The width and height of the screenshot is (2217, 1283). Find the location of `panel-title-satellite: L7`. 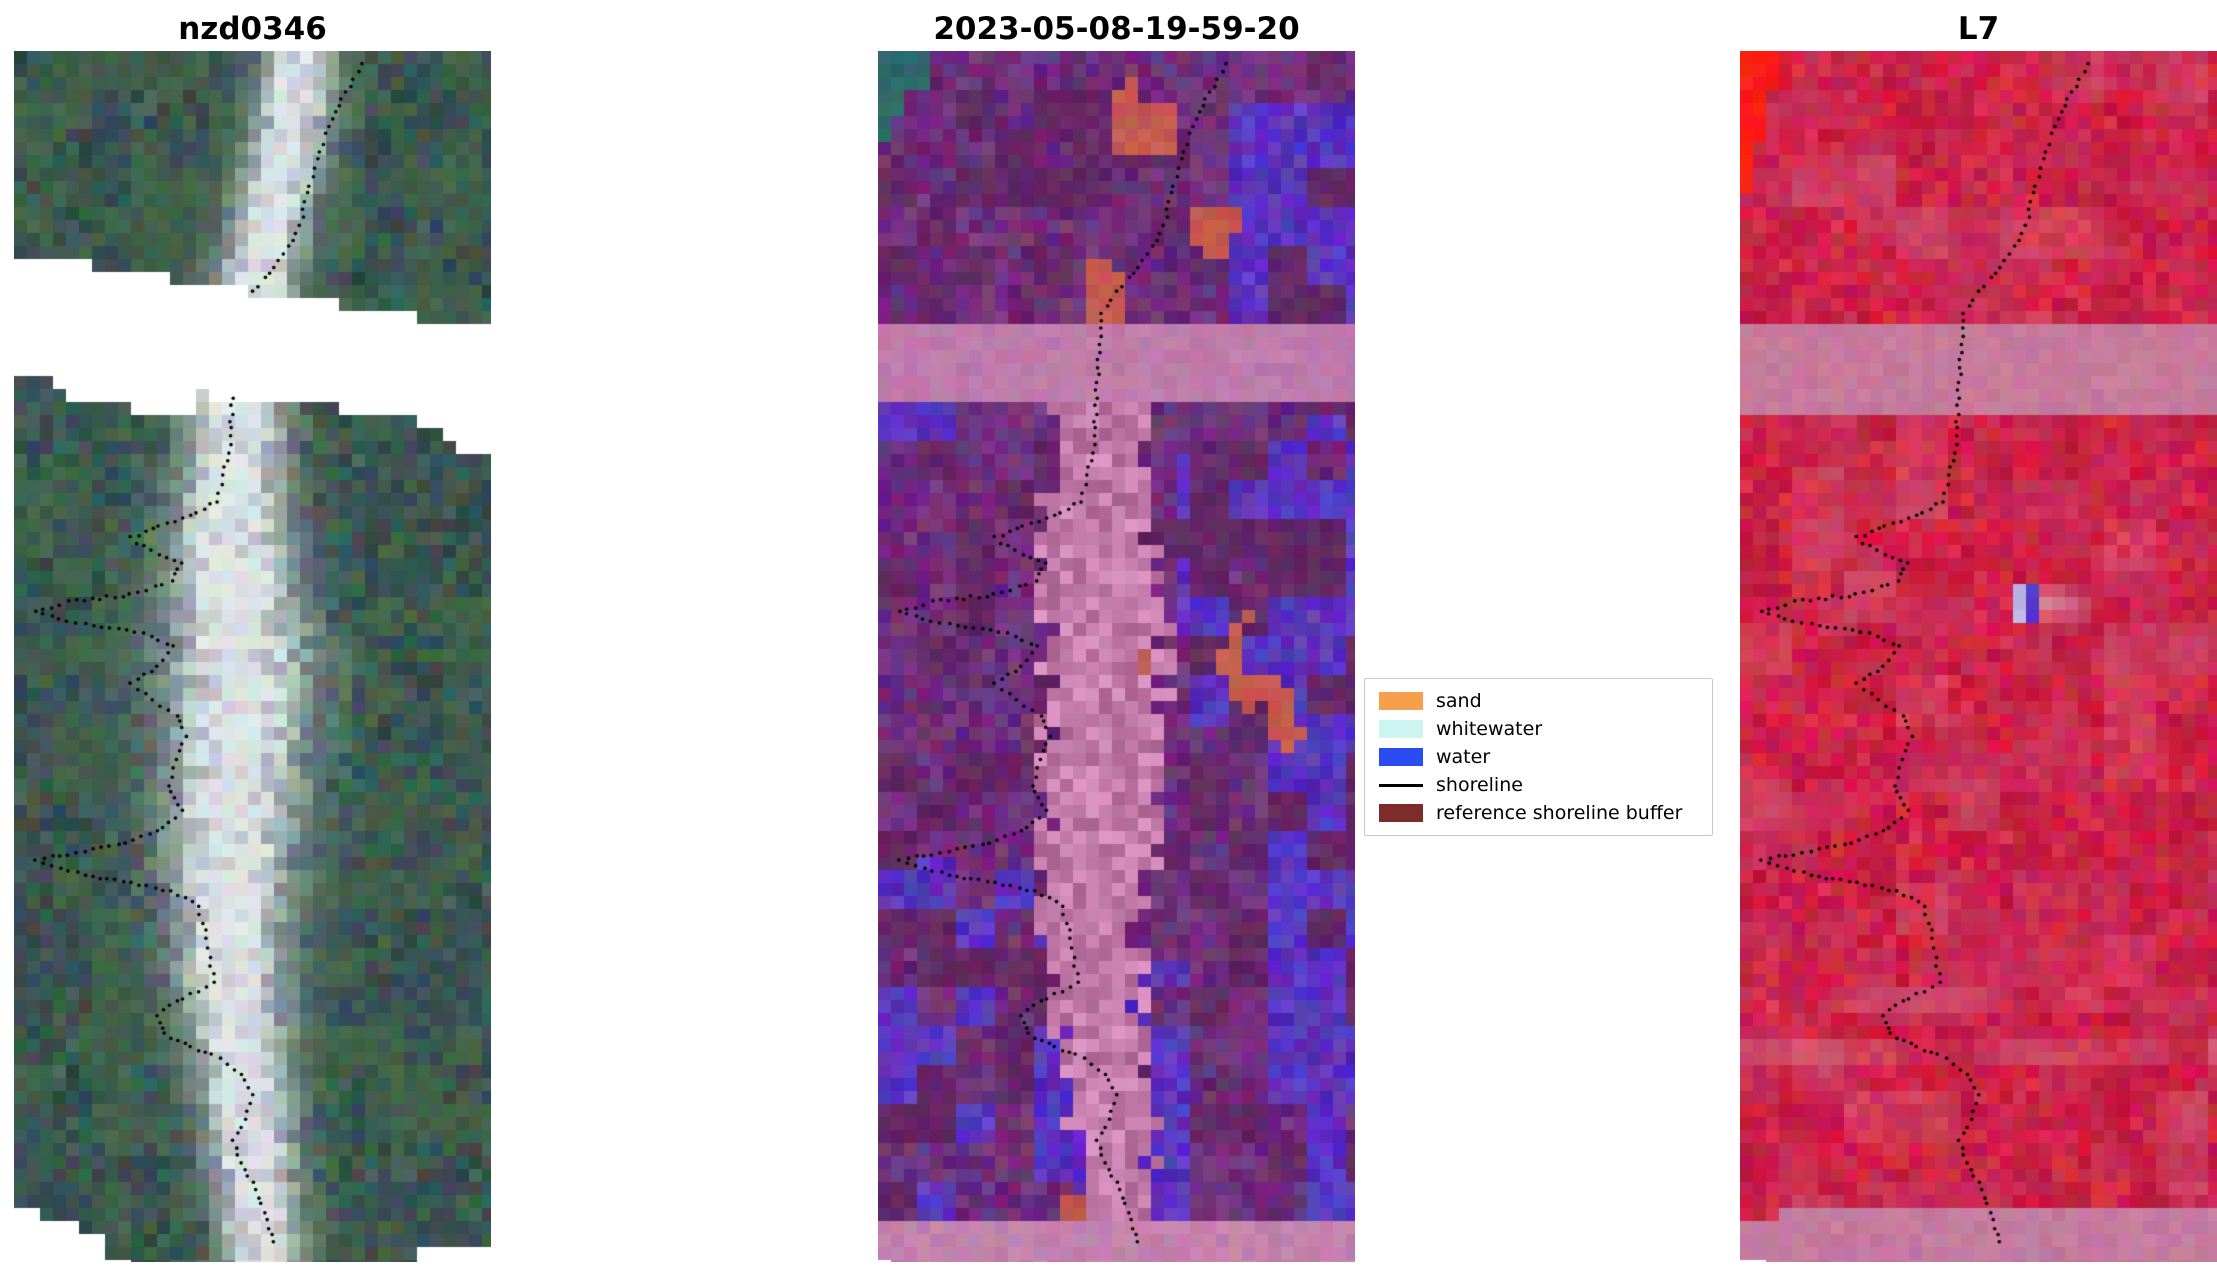

panel-title-satellite: L7 is located at coordinates (1978, 29).